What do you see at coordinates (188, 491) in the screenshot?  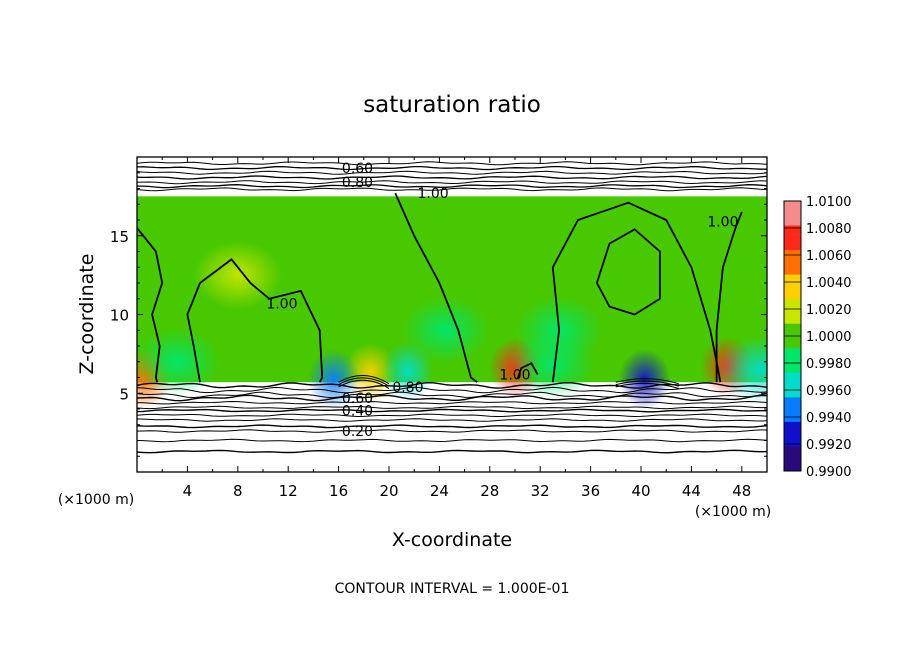 I see `x-tick-label: 4` at bounding box center [188, 491].